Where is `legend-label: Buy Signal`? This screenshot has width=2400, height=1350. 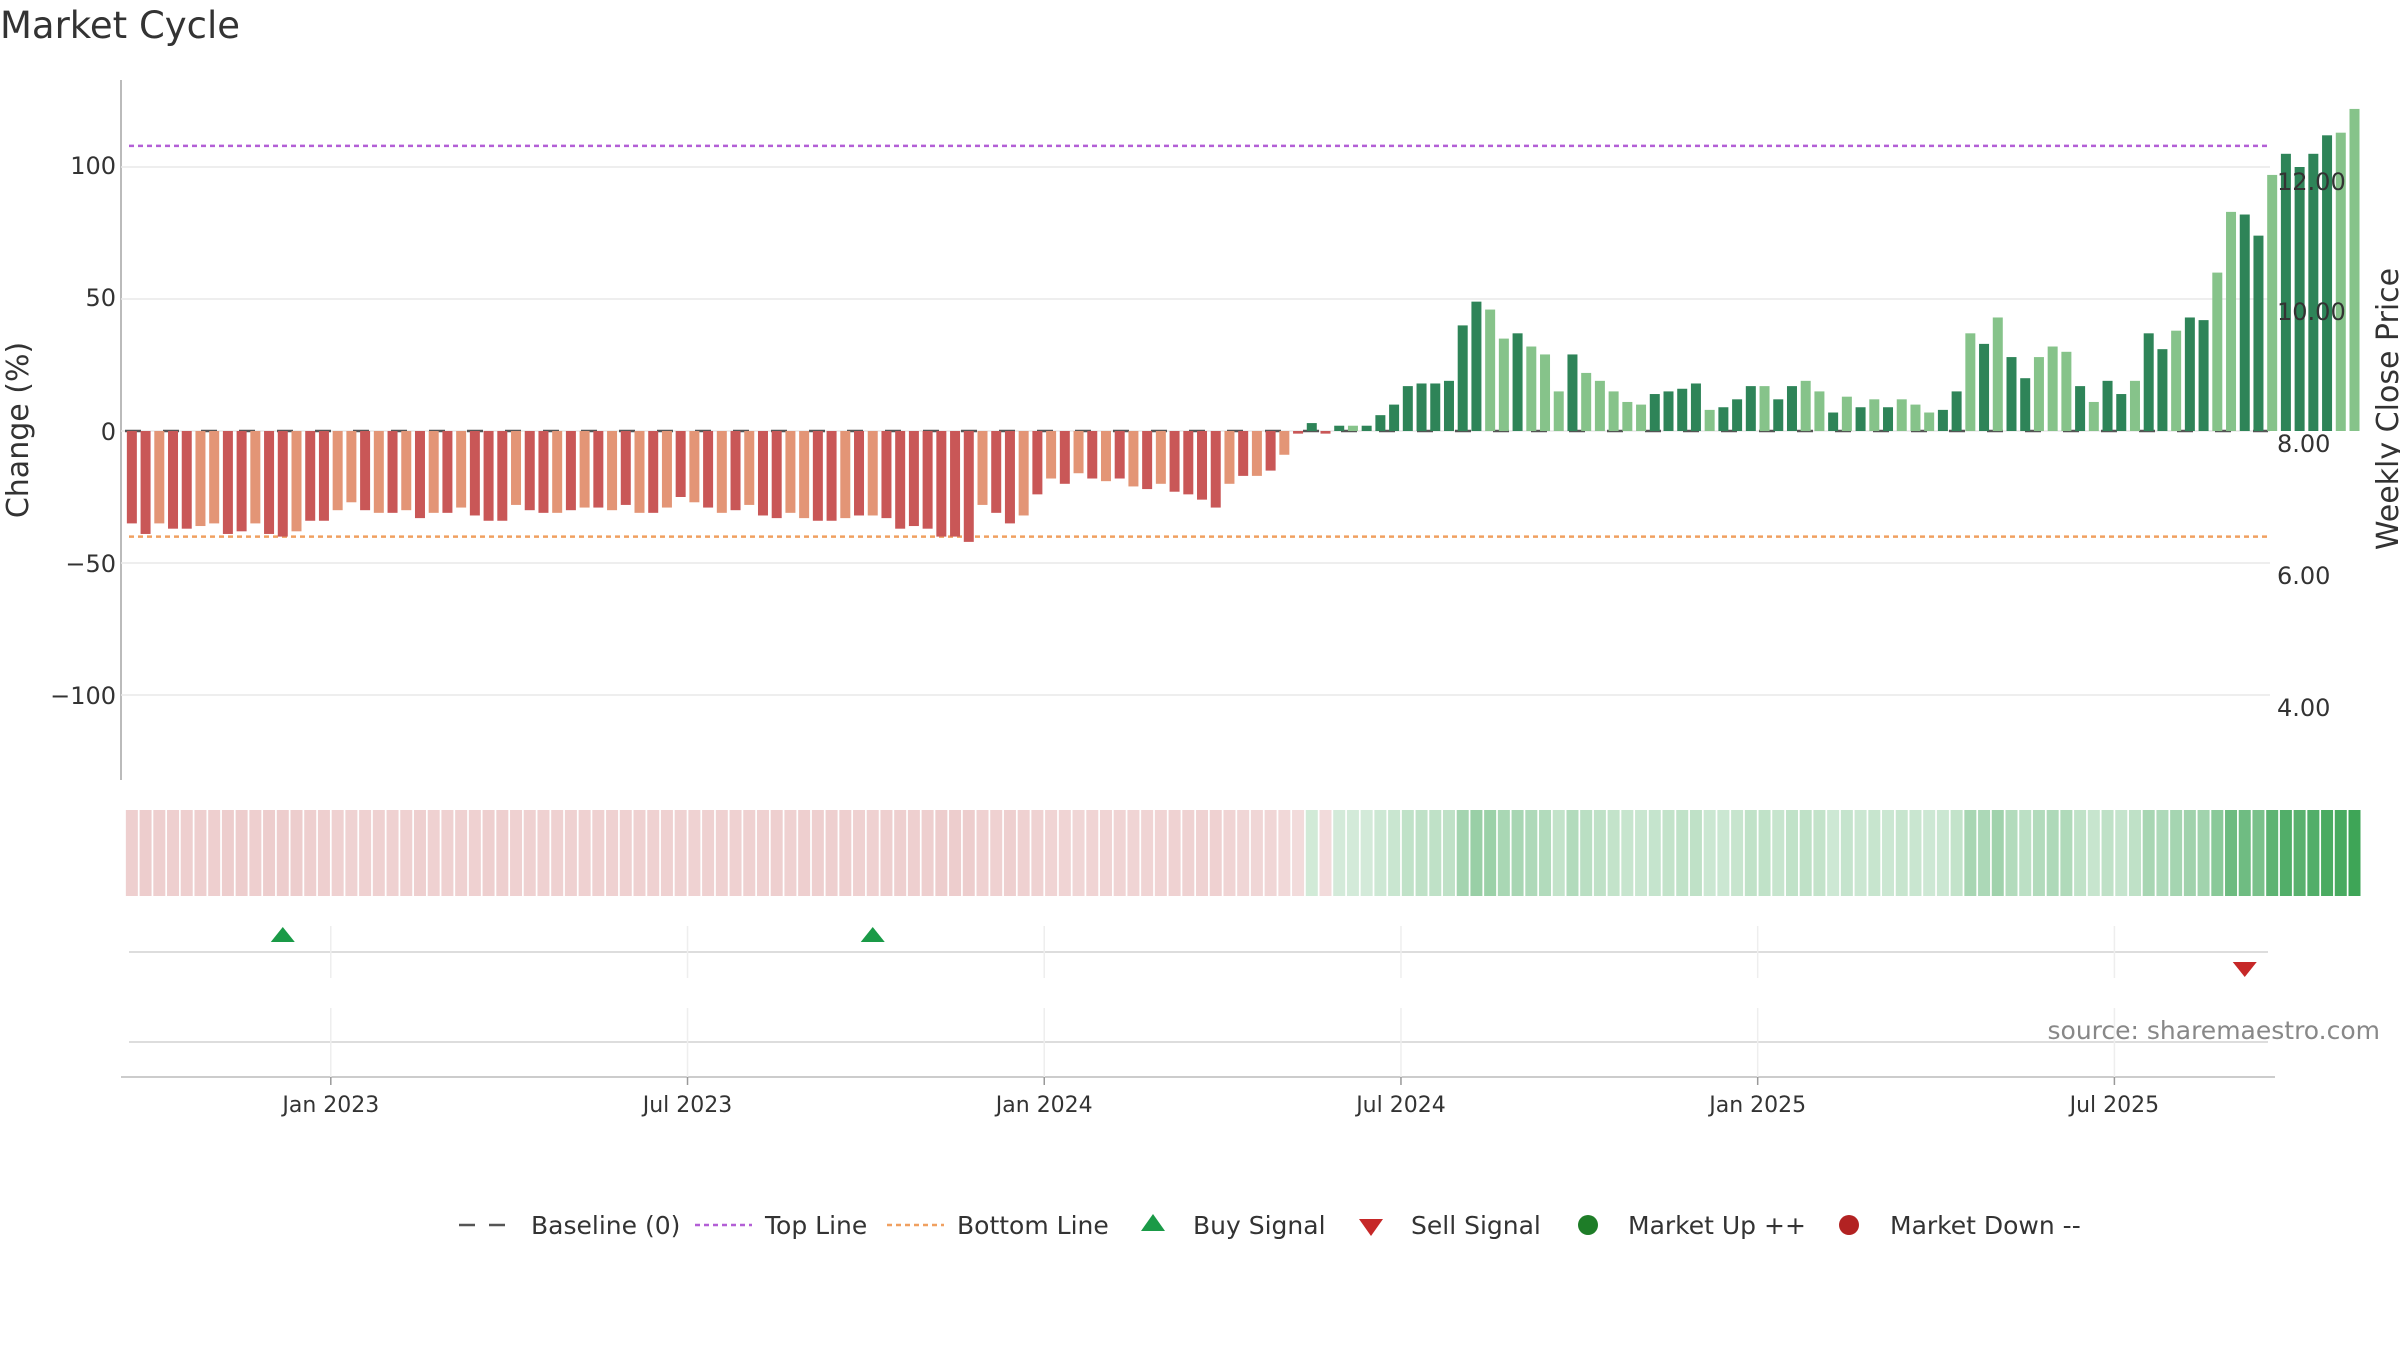 legend-label: Buy Signal is located at coordinates (1259, 1225).